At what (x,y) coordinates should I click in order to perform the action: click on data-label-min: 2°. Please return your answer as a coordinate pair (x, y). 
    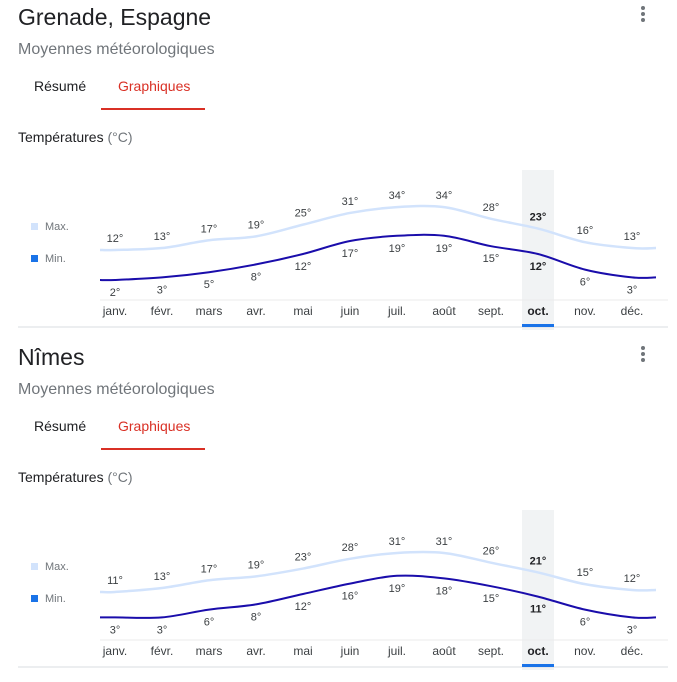
    Looking at the image, I should click on (115, 293).